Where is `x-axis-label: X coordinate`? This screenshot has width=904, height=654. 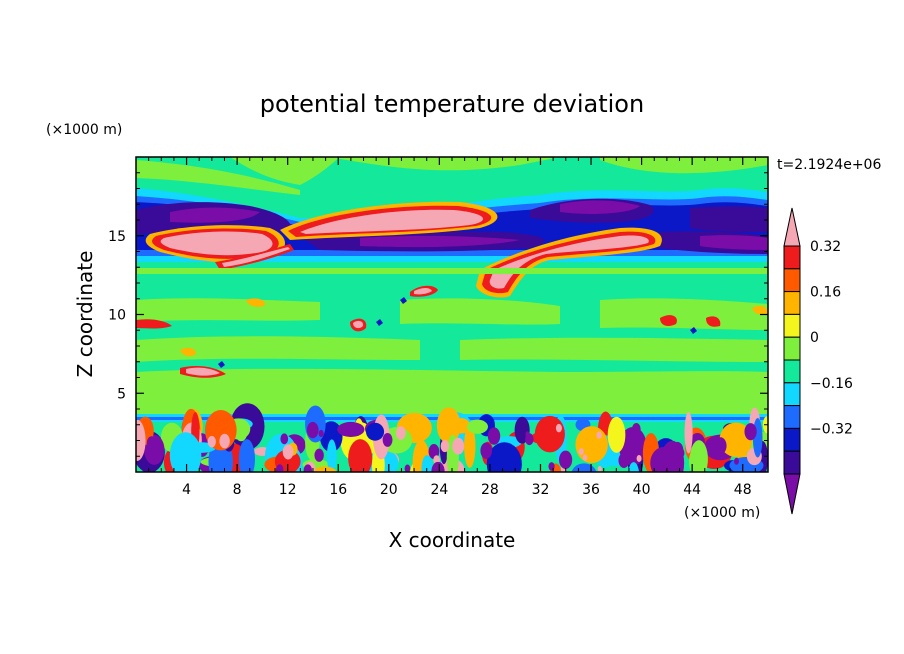 x-axis-label: X coordinate is located at coordinates (452, 540).